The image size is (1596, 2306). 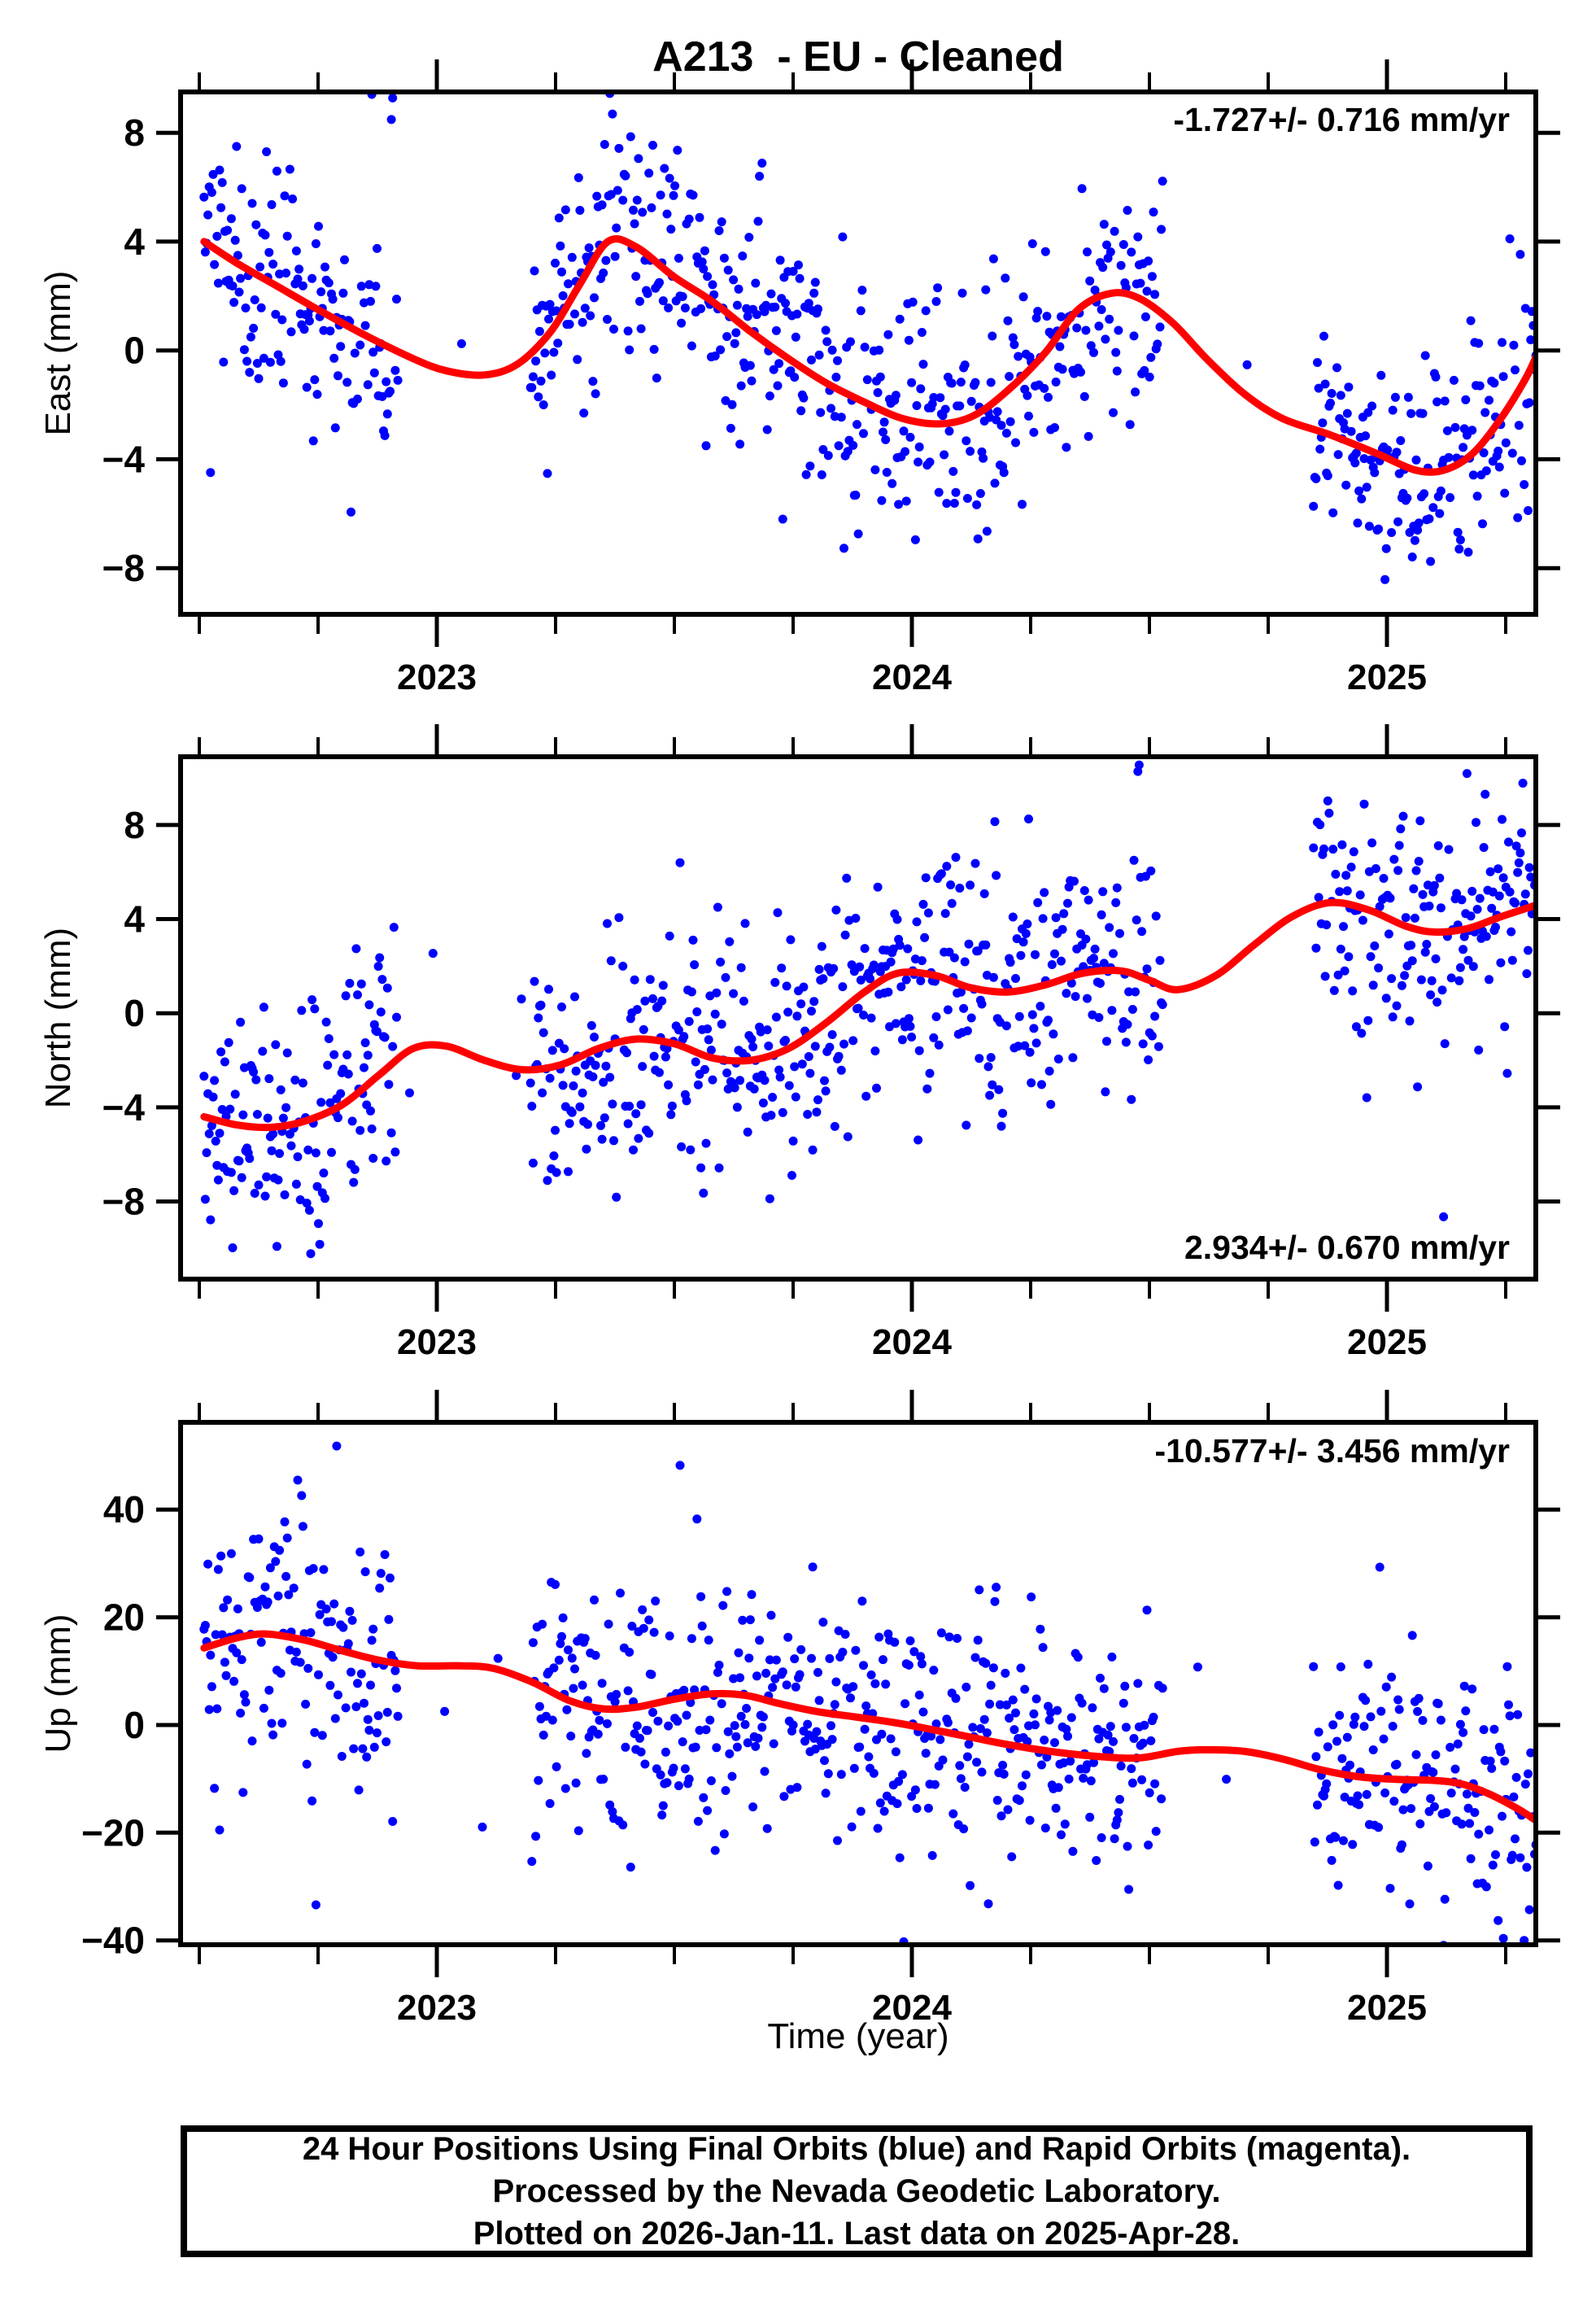 I want to click on page-title: A213 - EU - Cleaned, so click(x=858, y=57).